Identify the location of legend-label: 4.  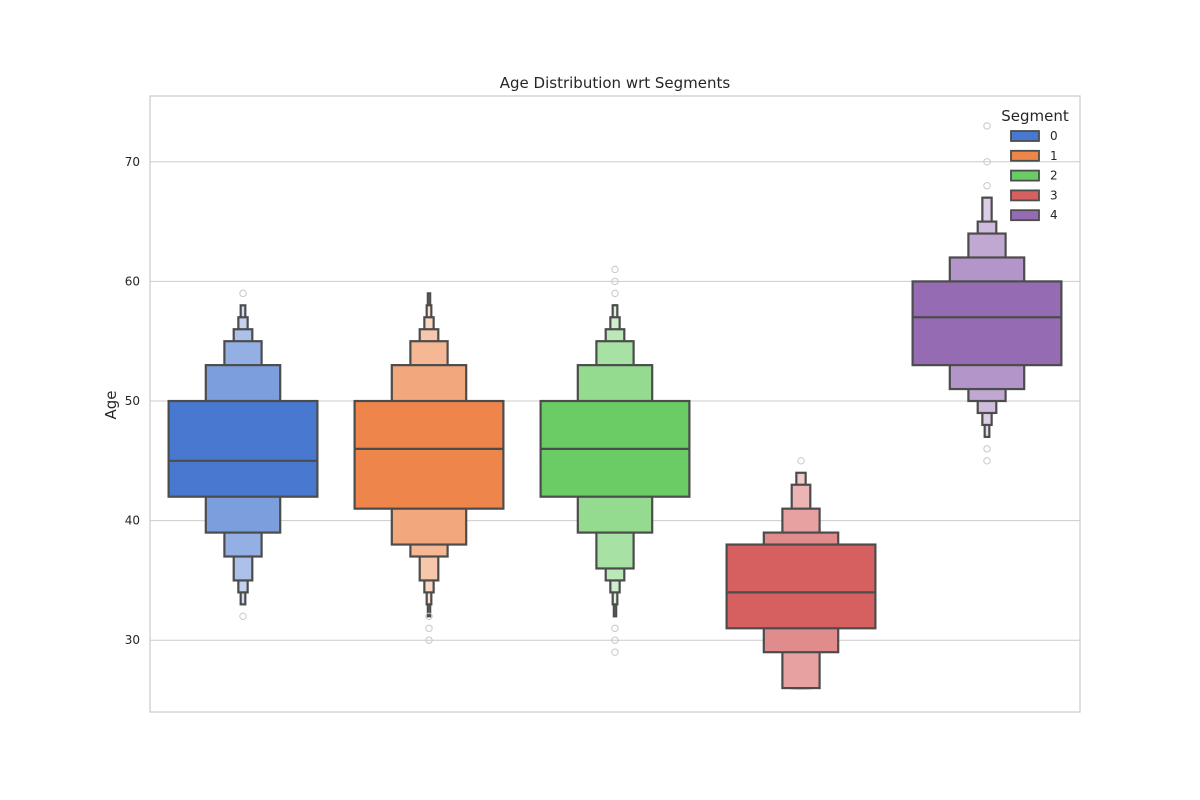
(1054, 215).